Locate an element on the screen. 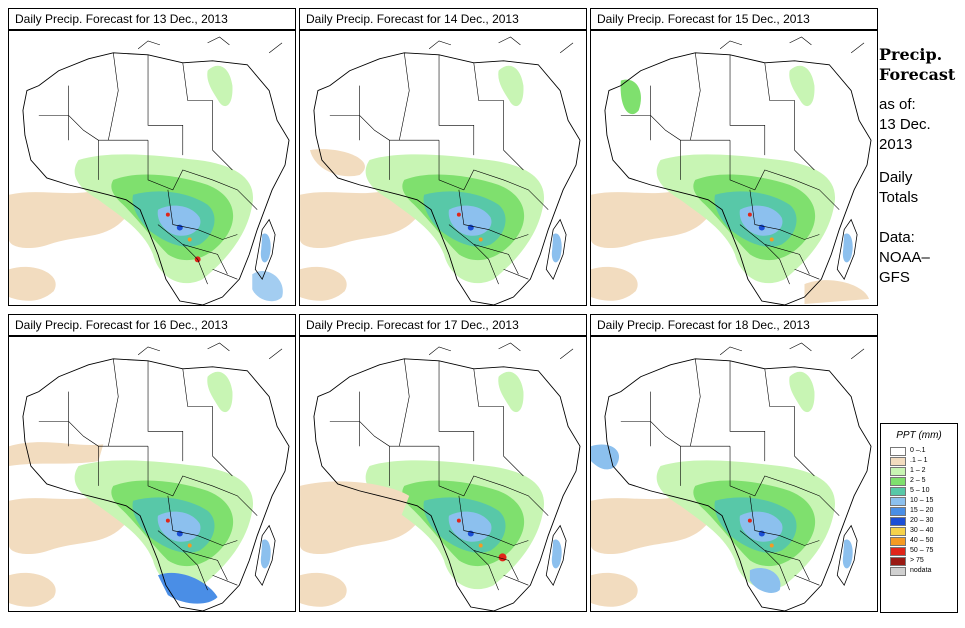 Image resolution: width=965 pixels, height=628 pixels. legend-label: 50 – 75 is located at coordinates (922, 550).